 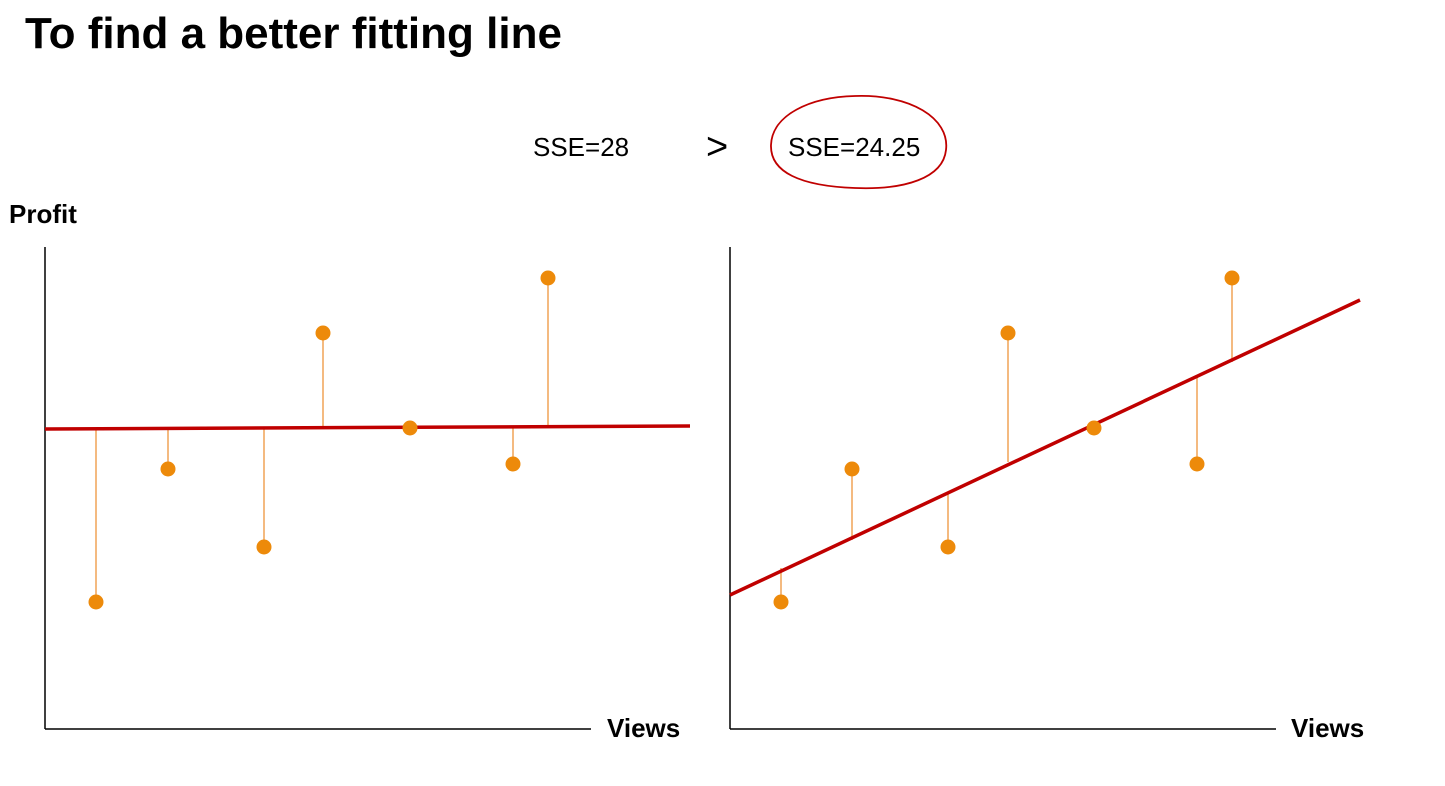 What do you see at coordinates (581, 147) in the screenshot?
I see `sse-left-label: SSE=28` at bounding box center [581, 147].